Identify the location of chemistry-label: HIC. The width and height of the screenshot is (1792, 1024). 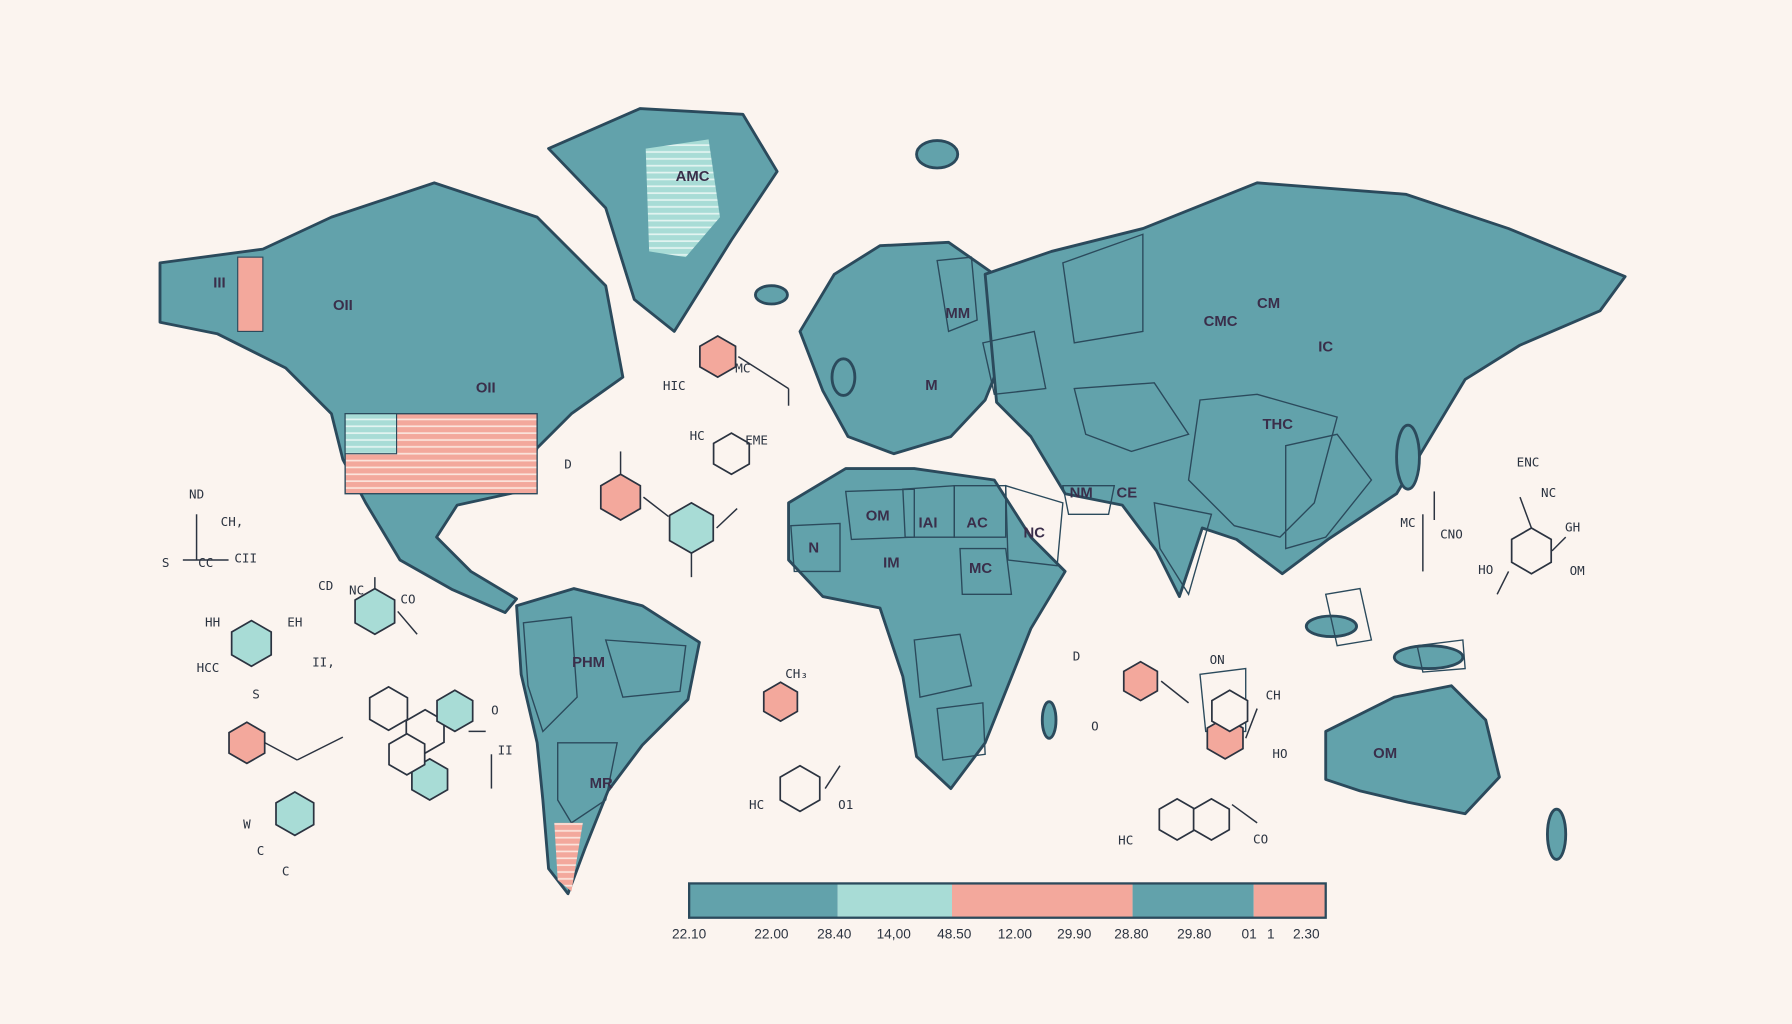
(674, 385).